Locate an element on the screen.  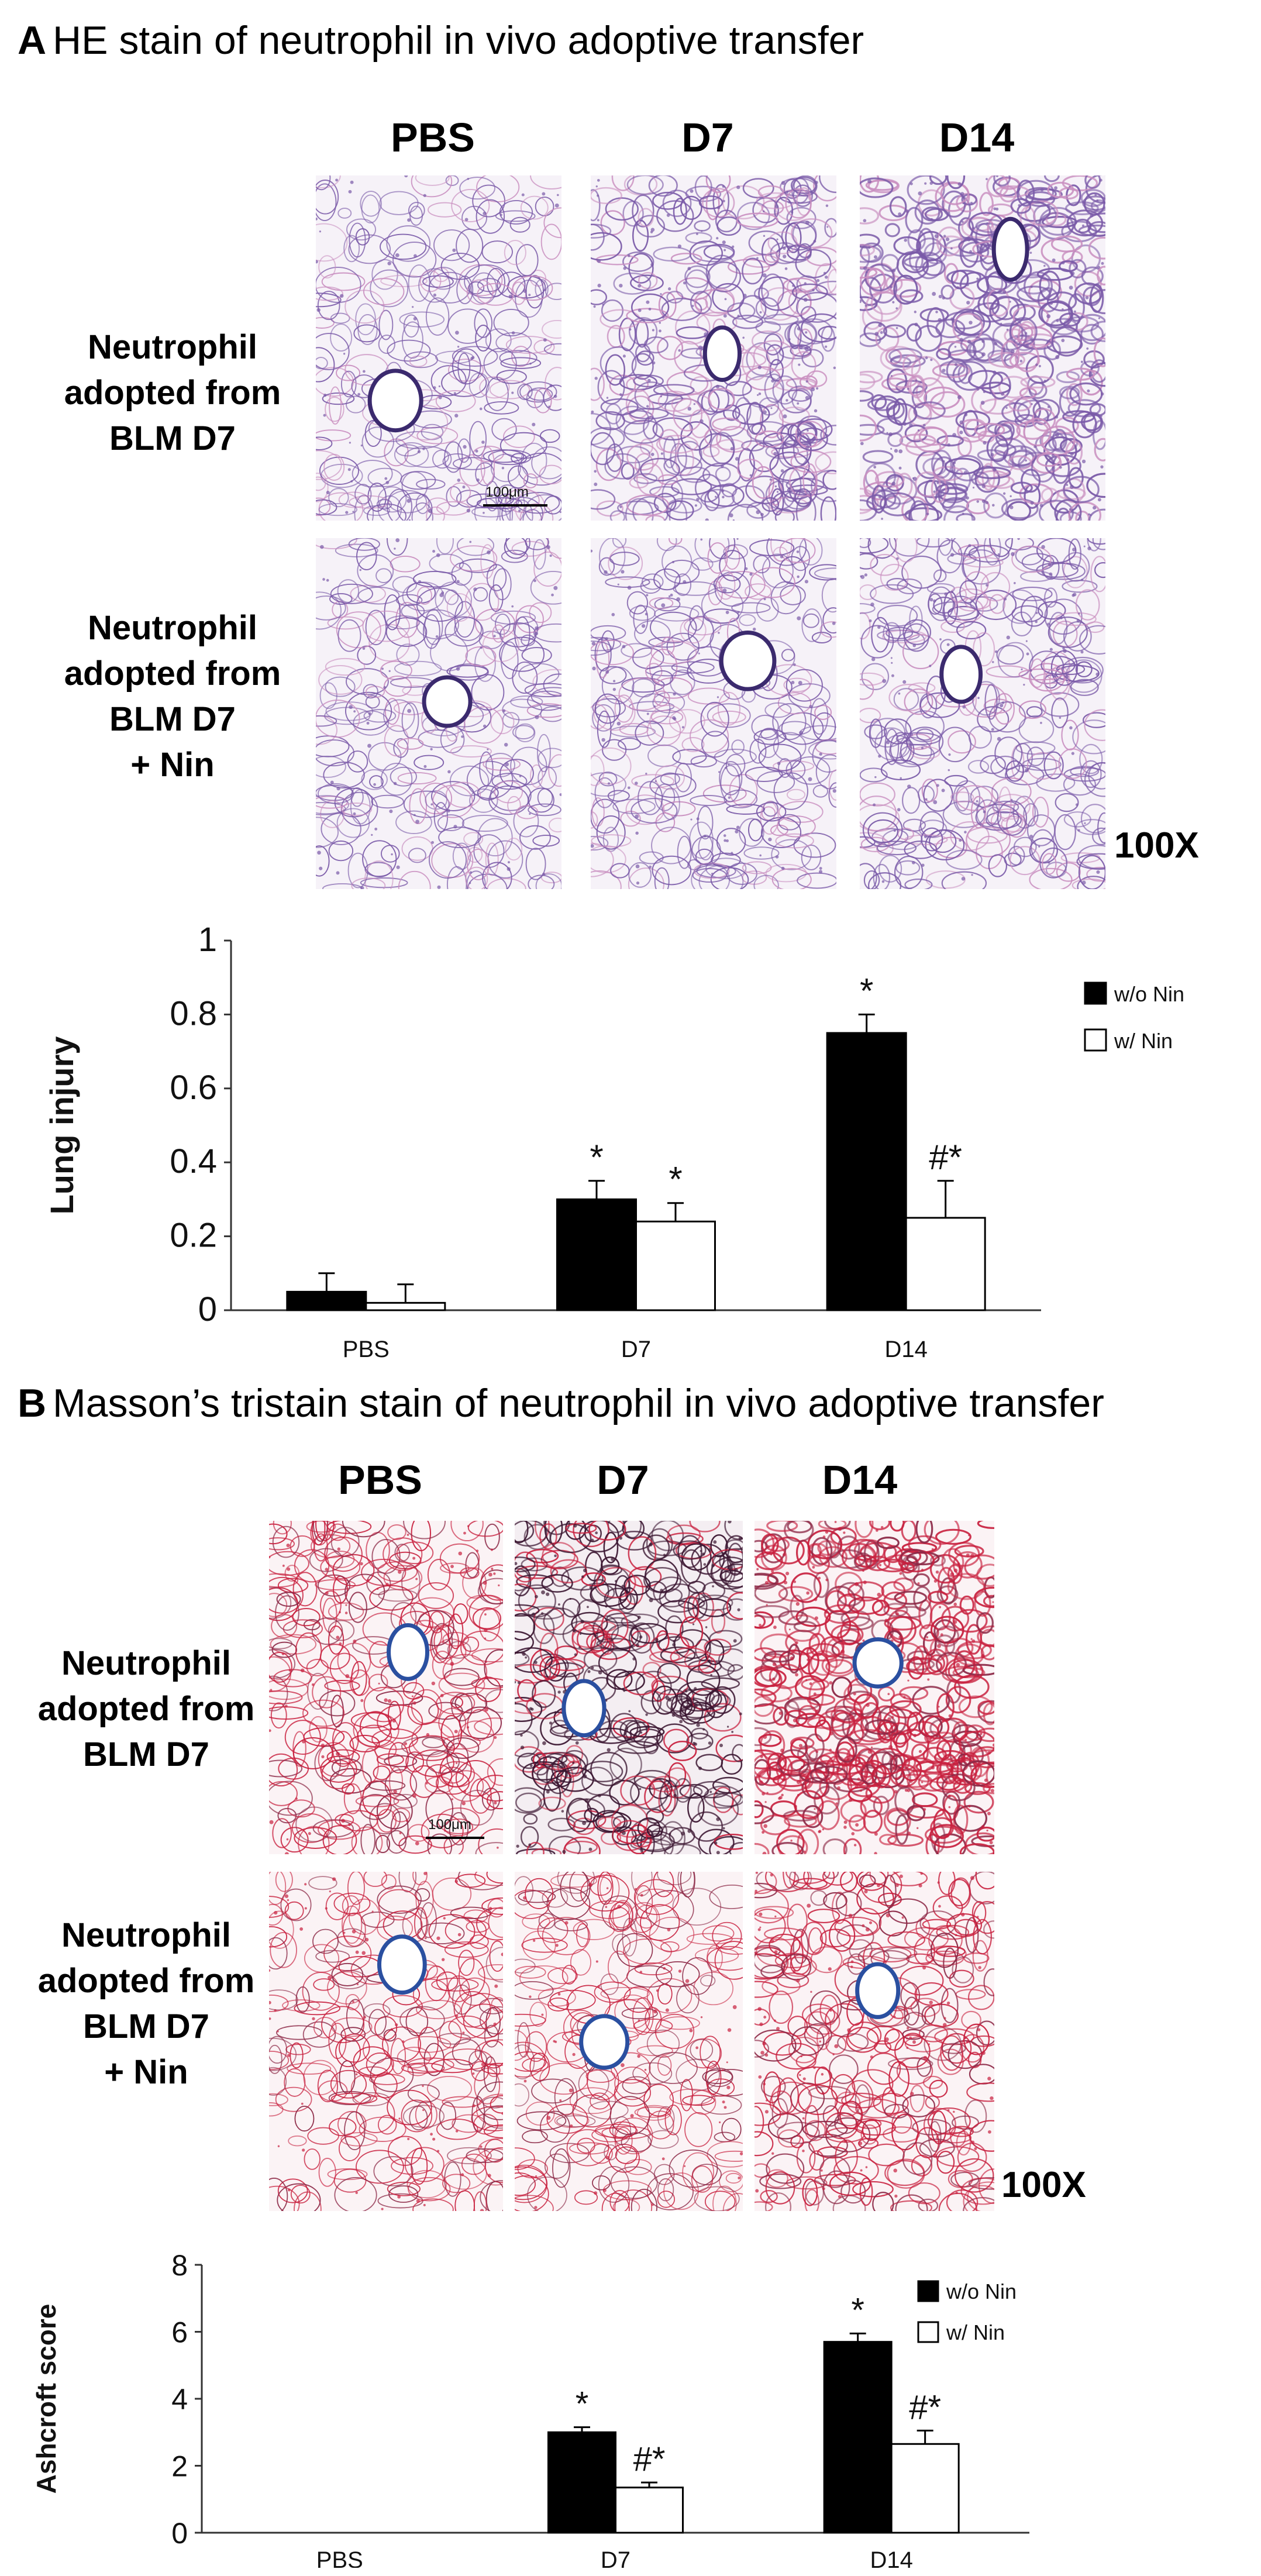
panel-b-magnification: 100X is located at coordinates (1043, 2185).